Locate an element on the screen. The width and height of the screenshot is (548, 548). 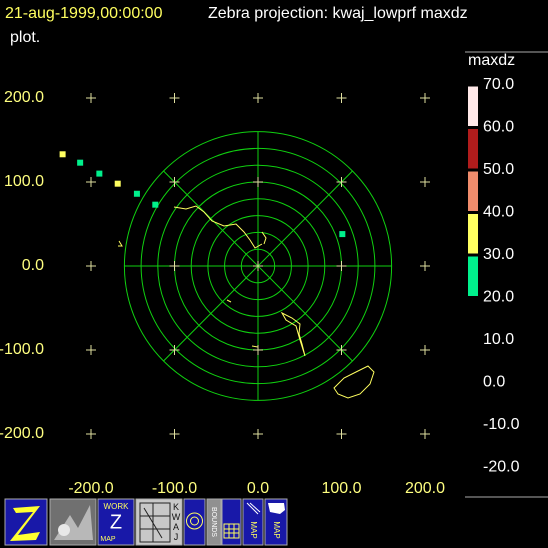
radar-icon is located at coordinates (194, 521).